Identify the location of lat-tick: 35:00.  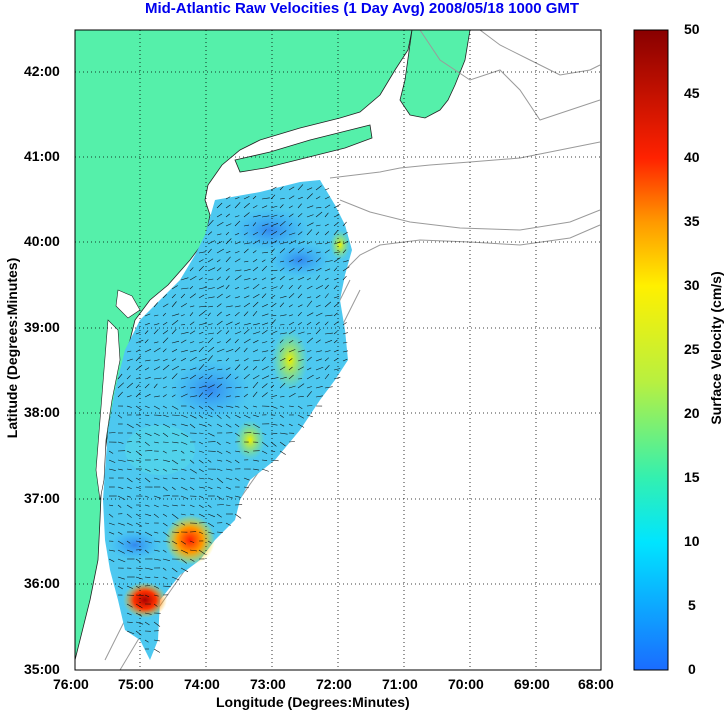
(42, 669).